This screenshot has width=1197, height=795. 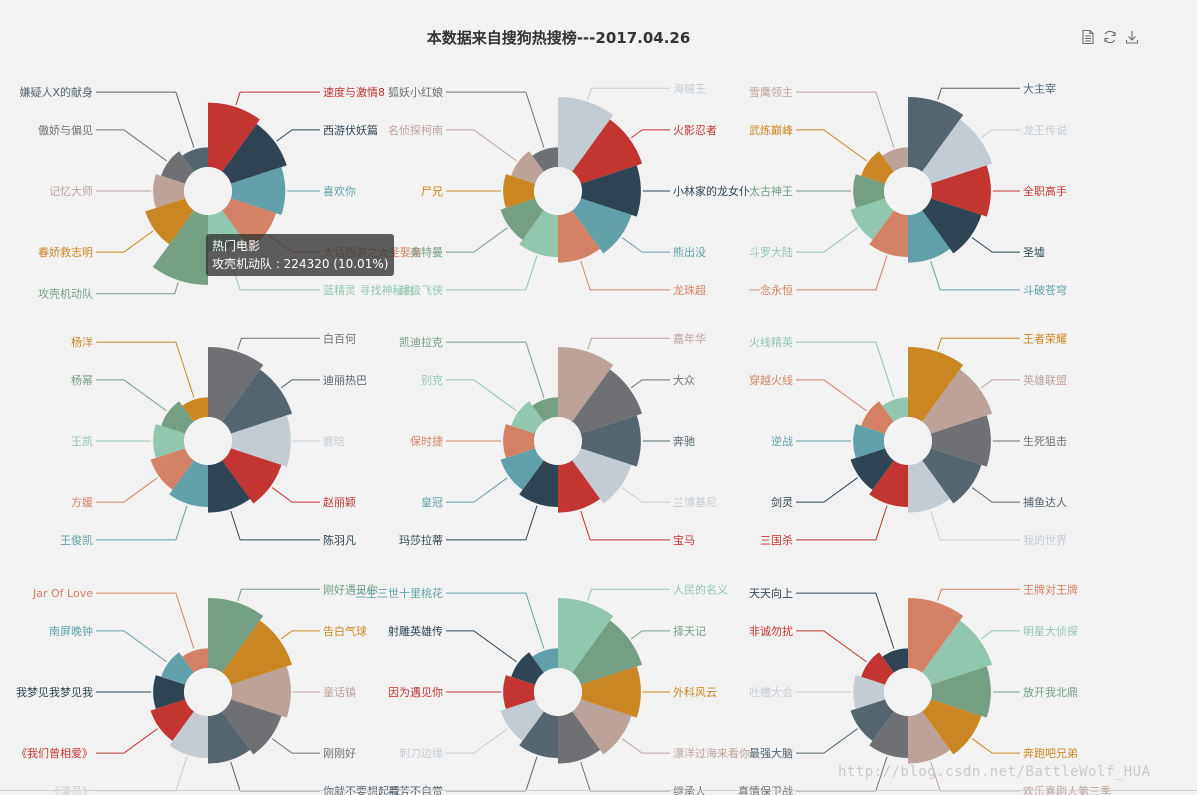 I want to click on restore-icon, so click(x=1110, y=37).